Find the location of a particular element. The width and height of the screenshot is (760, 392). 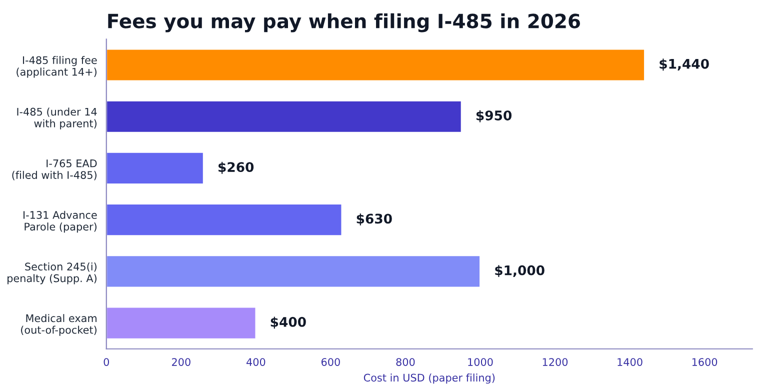

y-tick-label: Medical exam (out-of-pocket) is located at coordinates (58, 325).